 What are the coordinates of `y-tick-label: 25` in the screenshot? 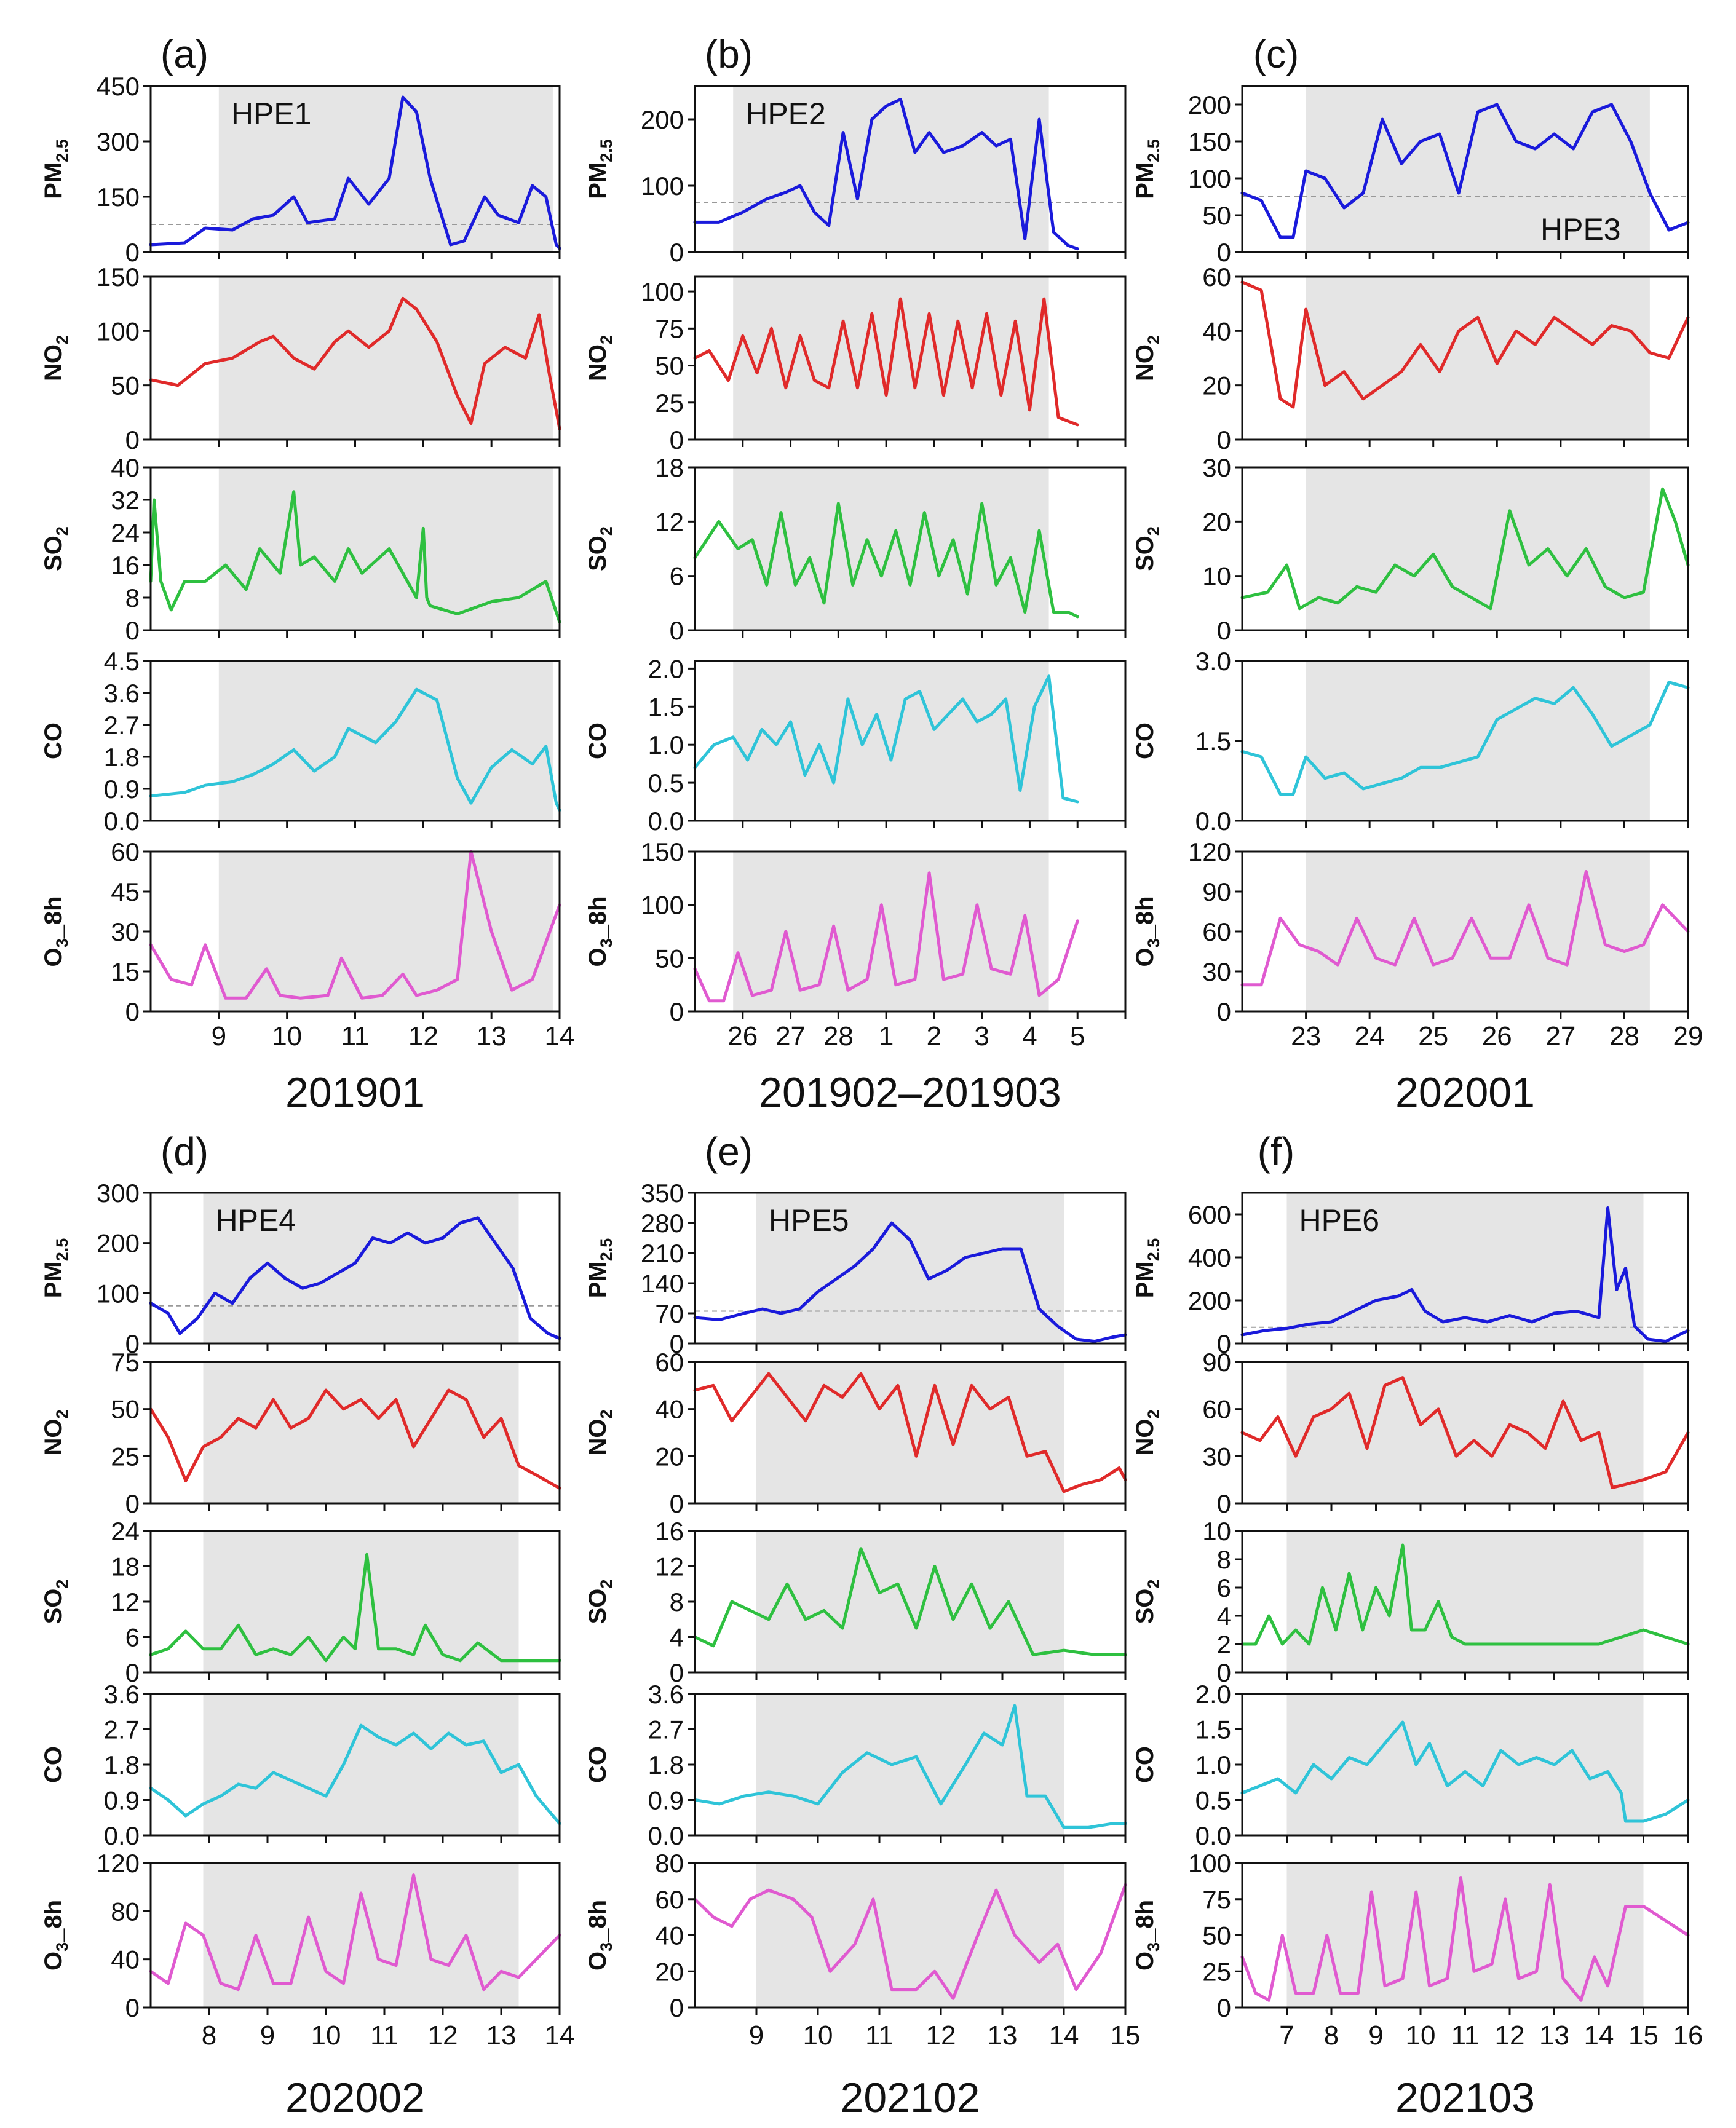 It's located at (1216, 1971).